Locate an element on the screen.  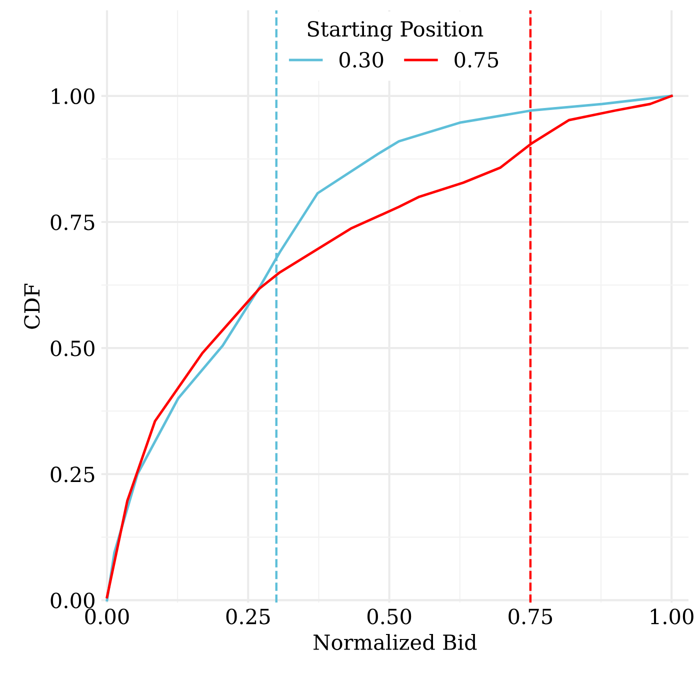
legend-label: 0.75 is located at coordinates (476, 60).